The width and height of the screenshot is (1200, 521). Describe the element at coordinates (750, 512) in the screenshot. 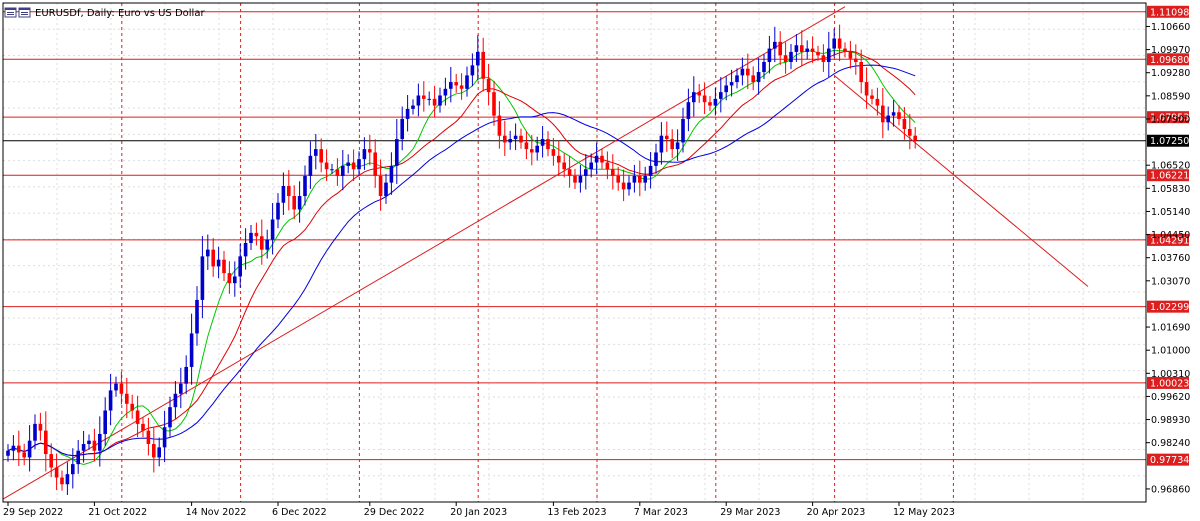

I see `time-tick-label: 29 Mar 2023` at that location.